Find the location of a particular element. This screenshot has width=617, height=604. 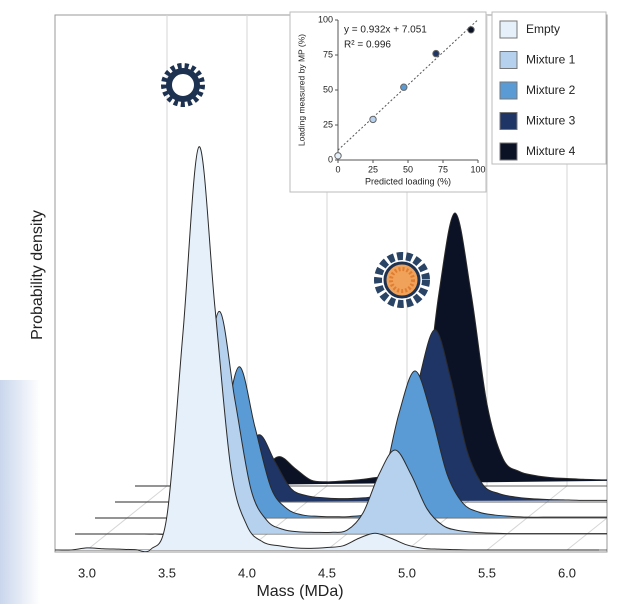

x-tick-label: 3.5 is located at coordinates (167, 572).